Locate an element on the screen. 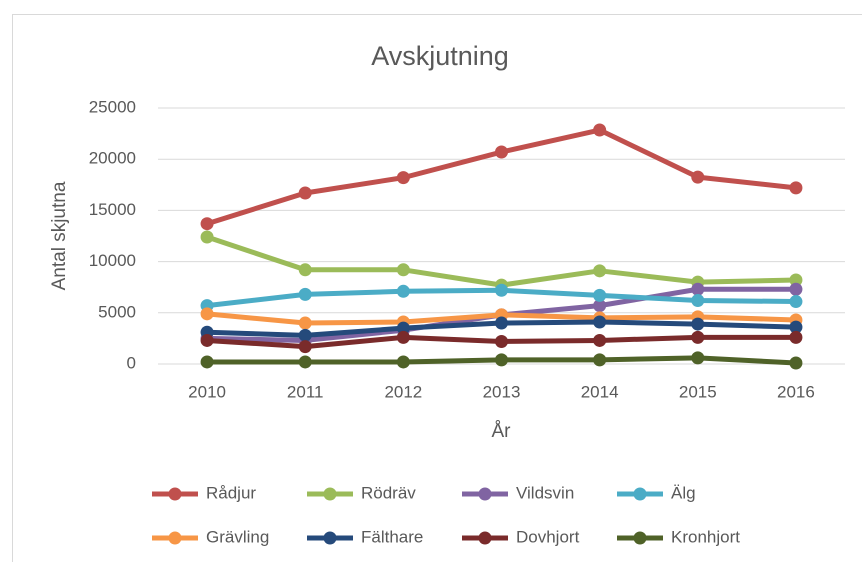  chart-title: Avskjutning is located at coordinates (440, 56).